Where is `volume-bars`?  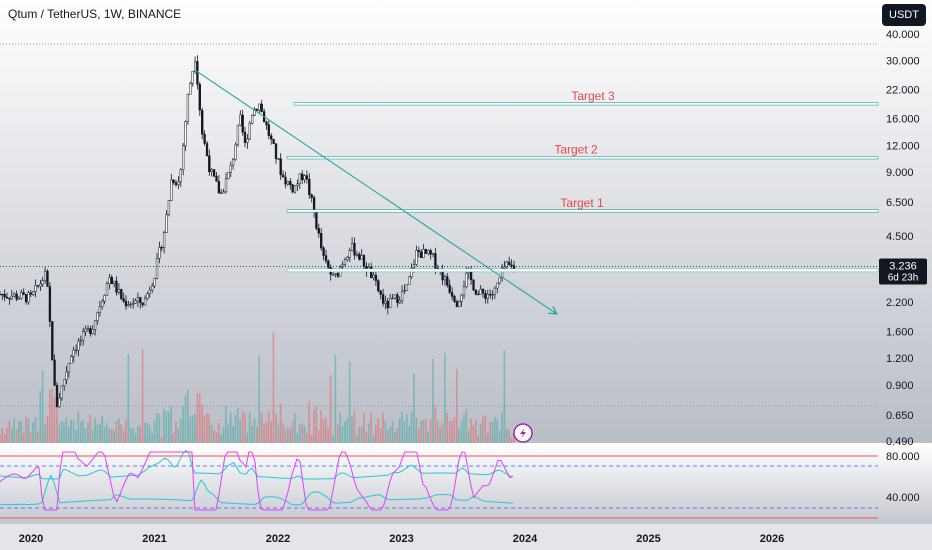 volume-bars is located at coordinates (257, 387).